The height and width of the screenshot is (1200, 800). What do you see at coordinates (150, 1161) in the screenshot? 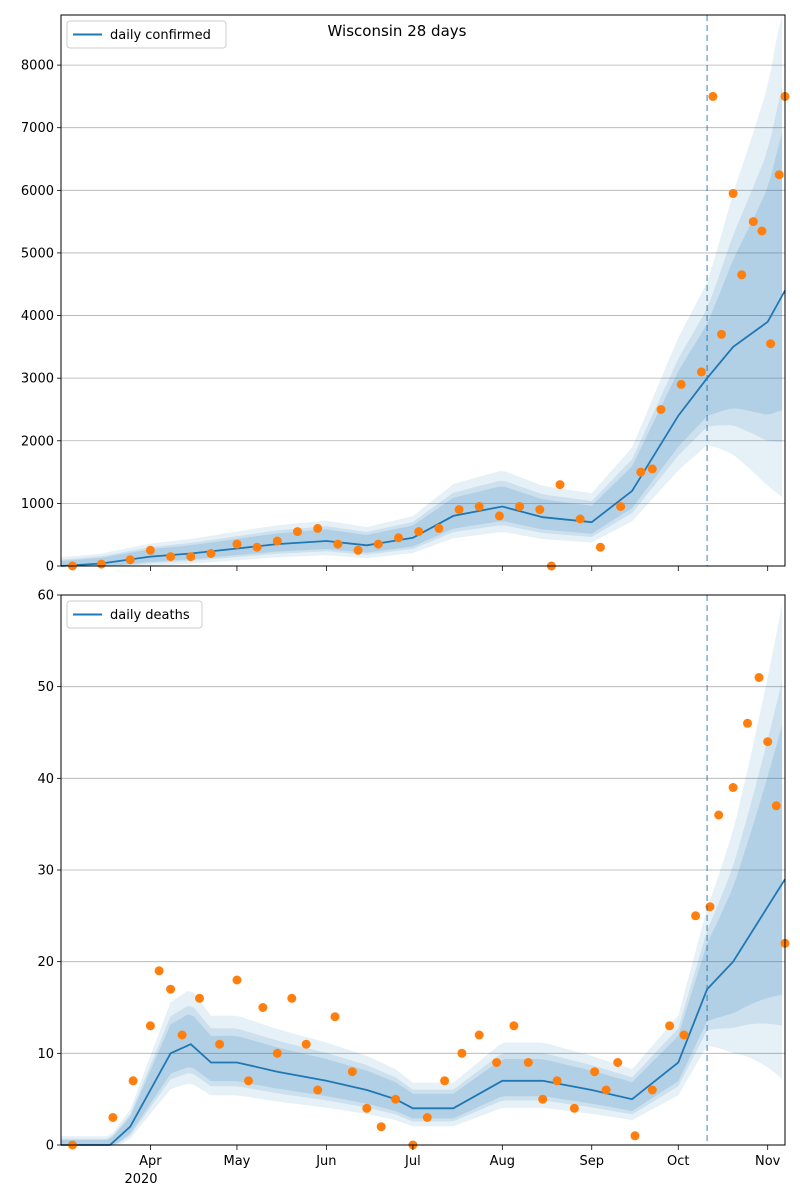
I see `x-tick-label: Apr` at bounding box center [150, 1161].